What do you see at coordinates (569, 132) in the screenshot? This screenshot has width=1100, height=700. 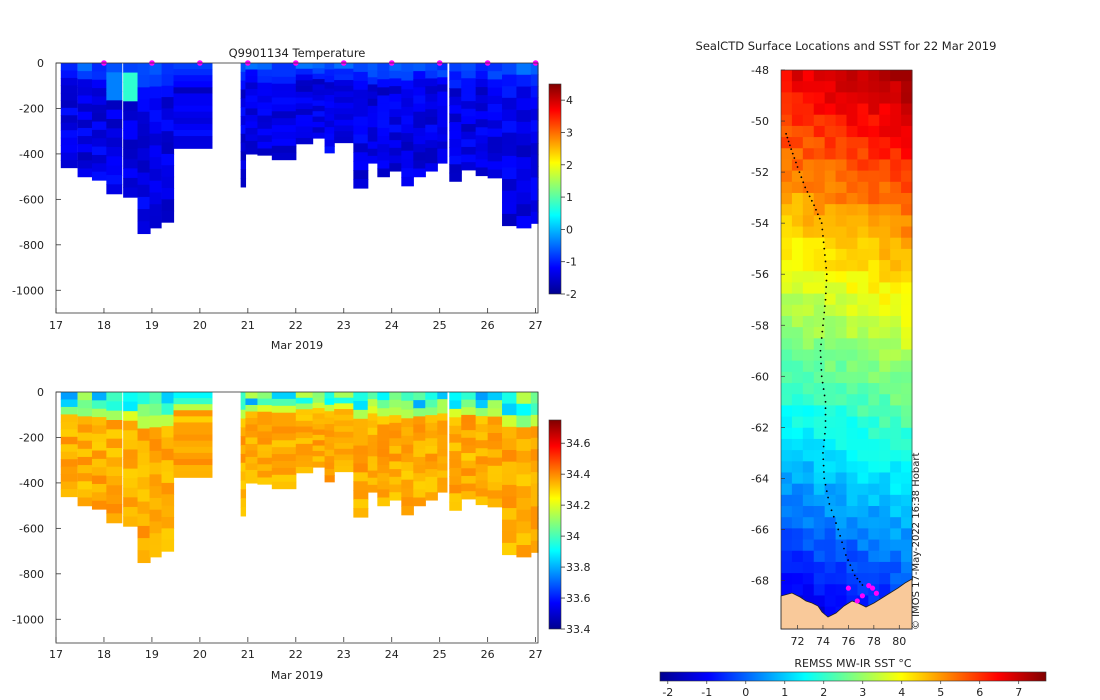 I see `colorbar-tick-label: 3` at bounding box center [569, 132].